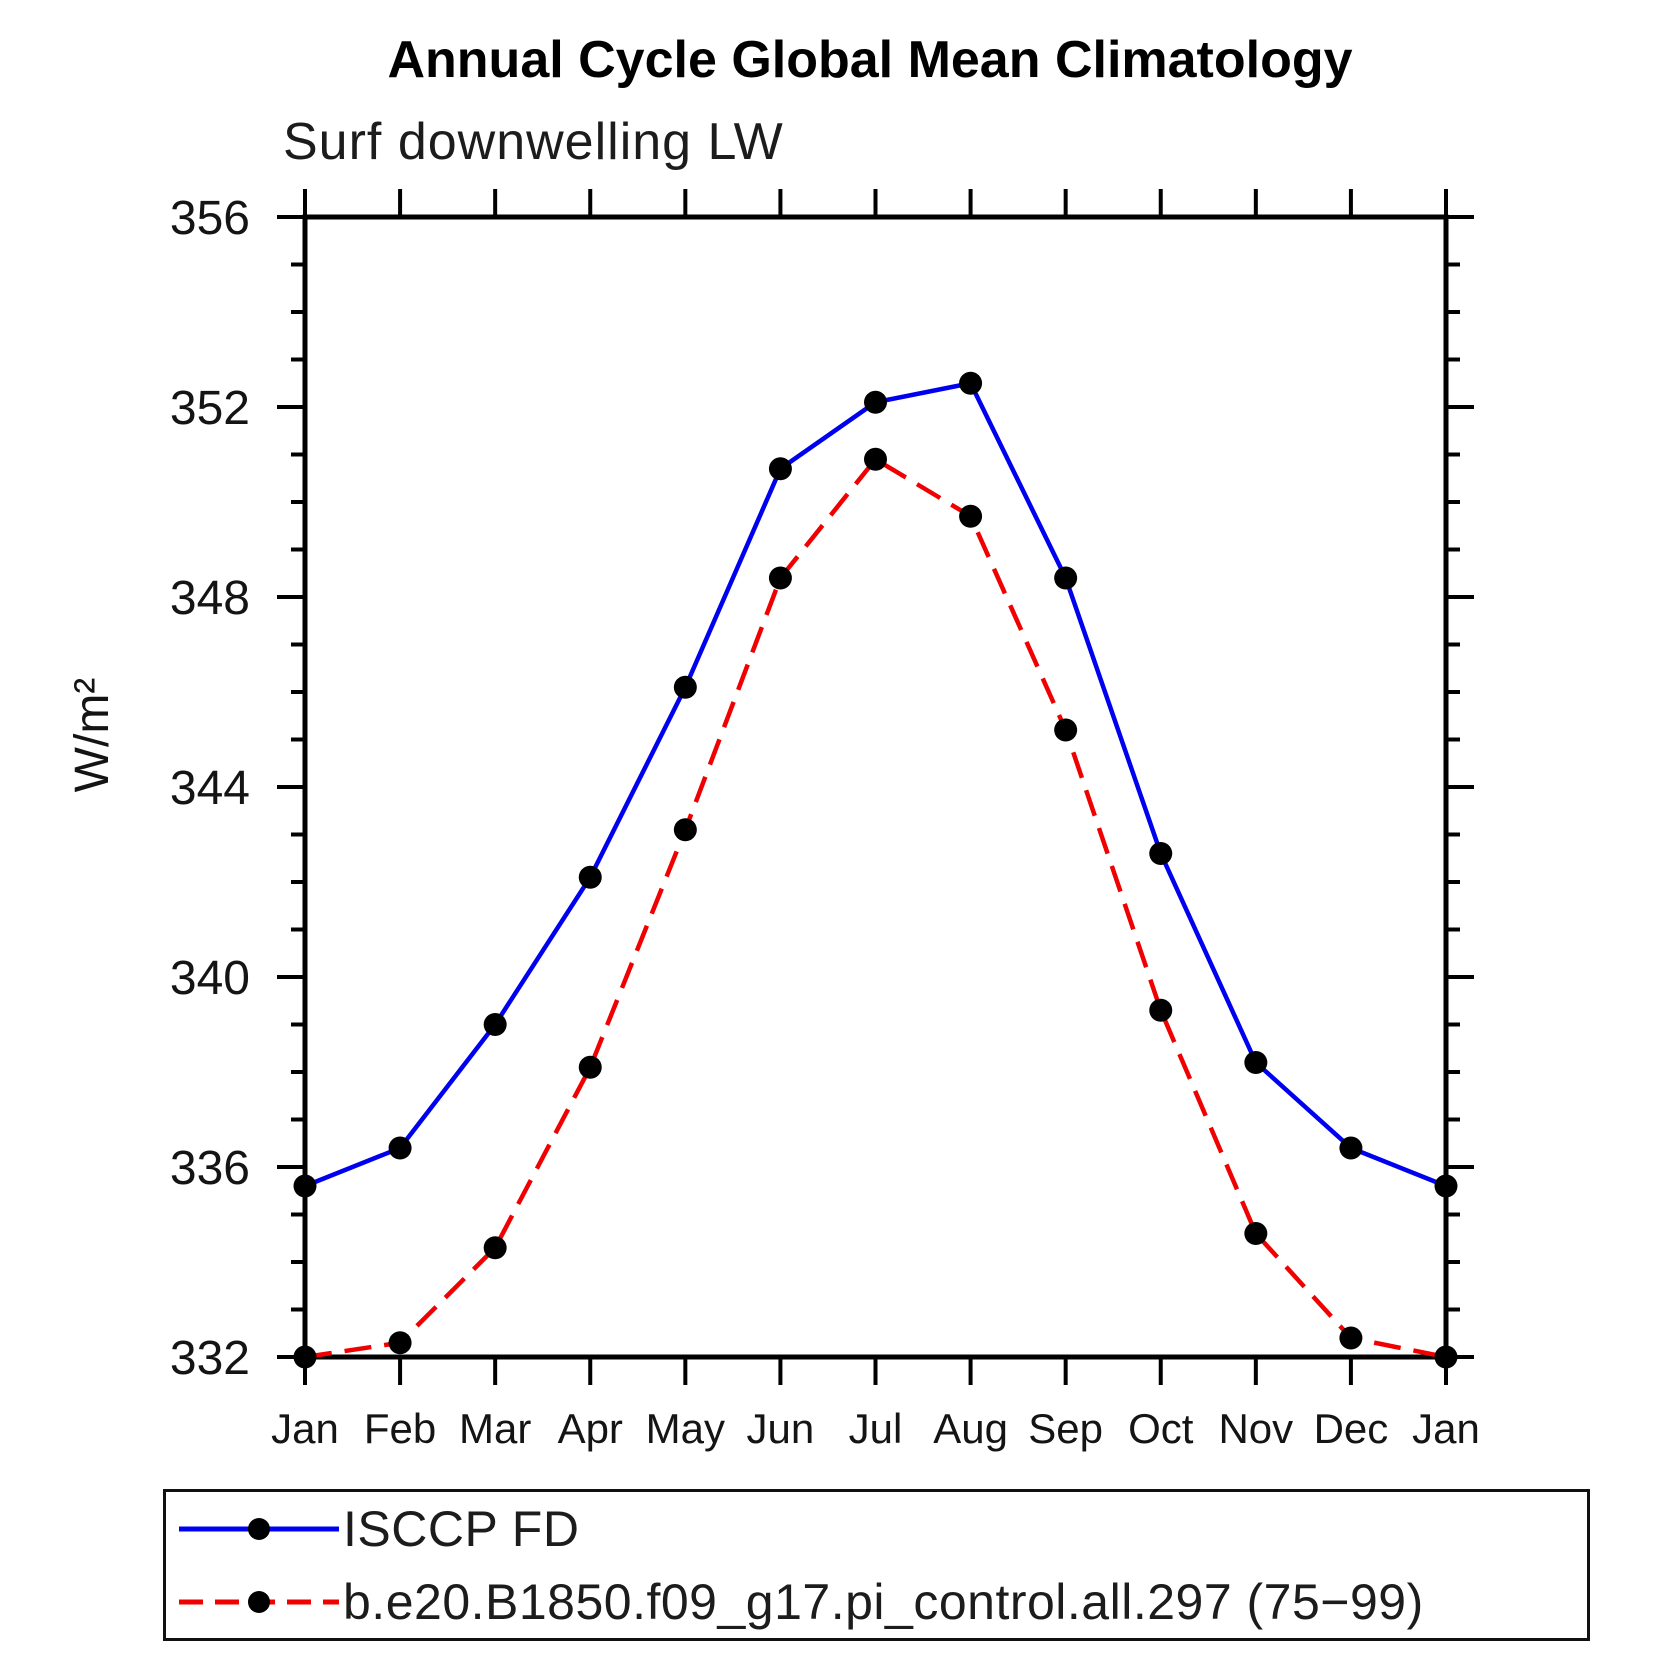 This screenshot has width=1680, height=1680. I want to click on y-axis-tick-label: 340, so click(210, 978).